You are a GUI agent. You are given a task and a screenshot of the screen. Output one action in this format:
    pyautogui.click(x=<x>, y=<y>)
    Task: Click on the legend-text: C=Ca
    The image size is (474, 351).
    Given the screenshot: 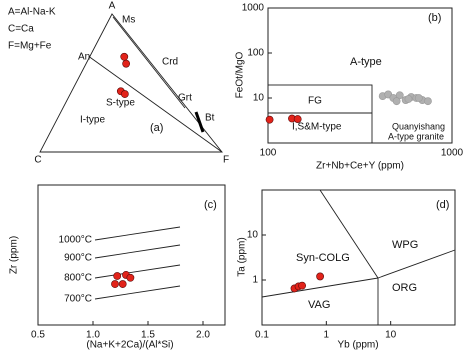 What is the action you would take?
    pyautogui.click(x=21, y=29)
    